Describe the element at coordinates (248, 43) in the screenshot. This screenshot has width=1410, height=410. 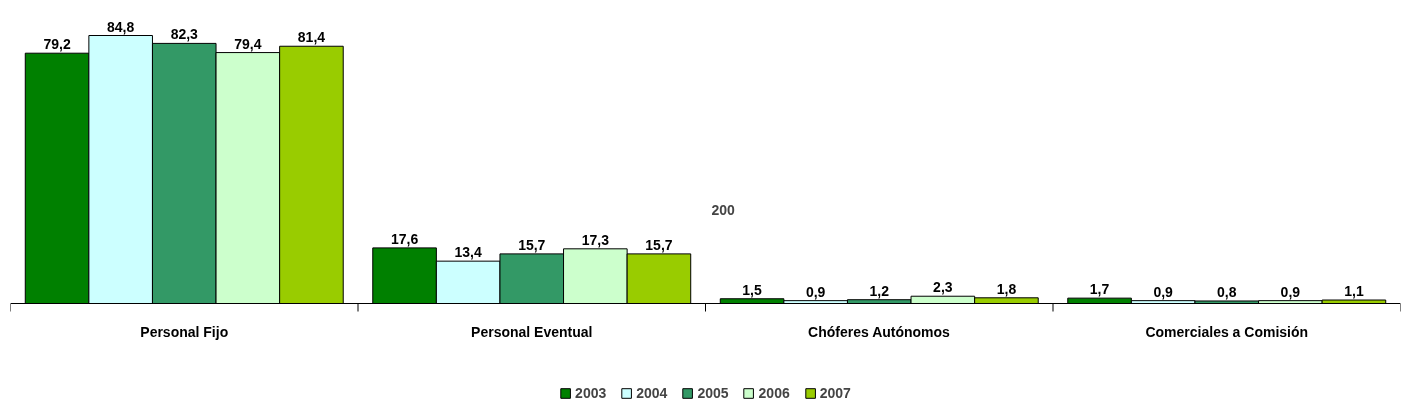
I see `data-label: 79,4` at that location.